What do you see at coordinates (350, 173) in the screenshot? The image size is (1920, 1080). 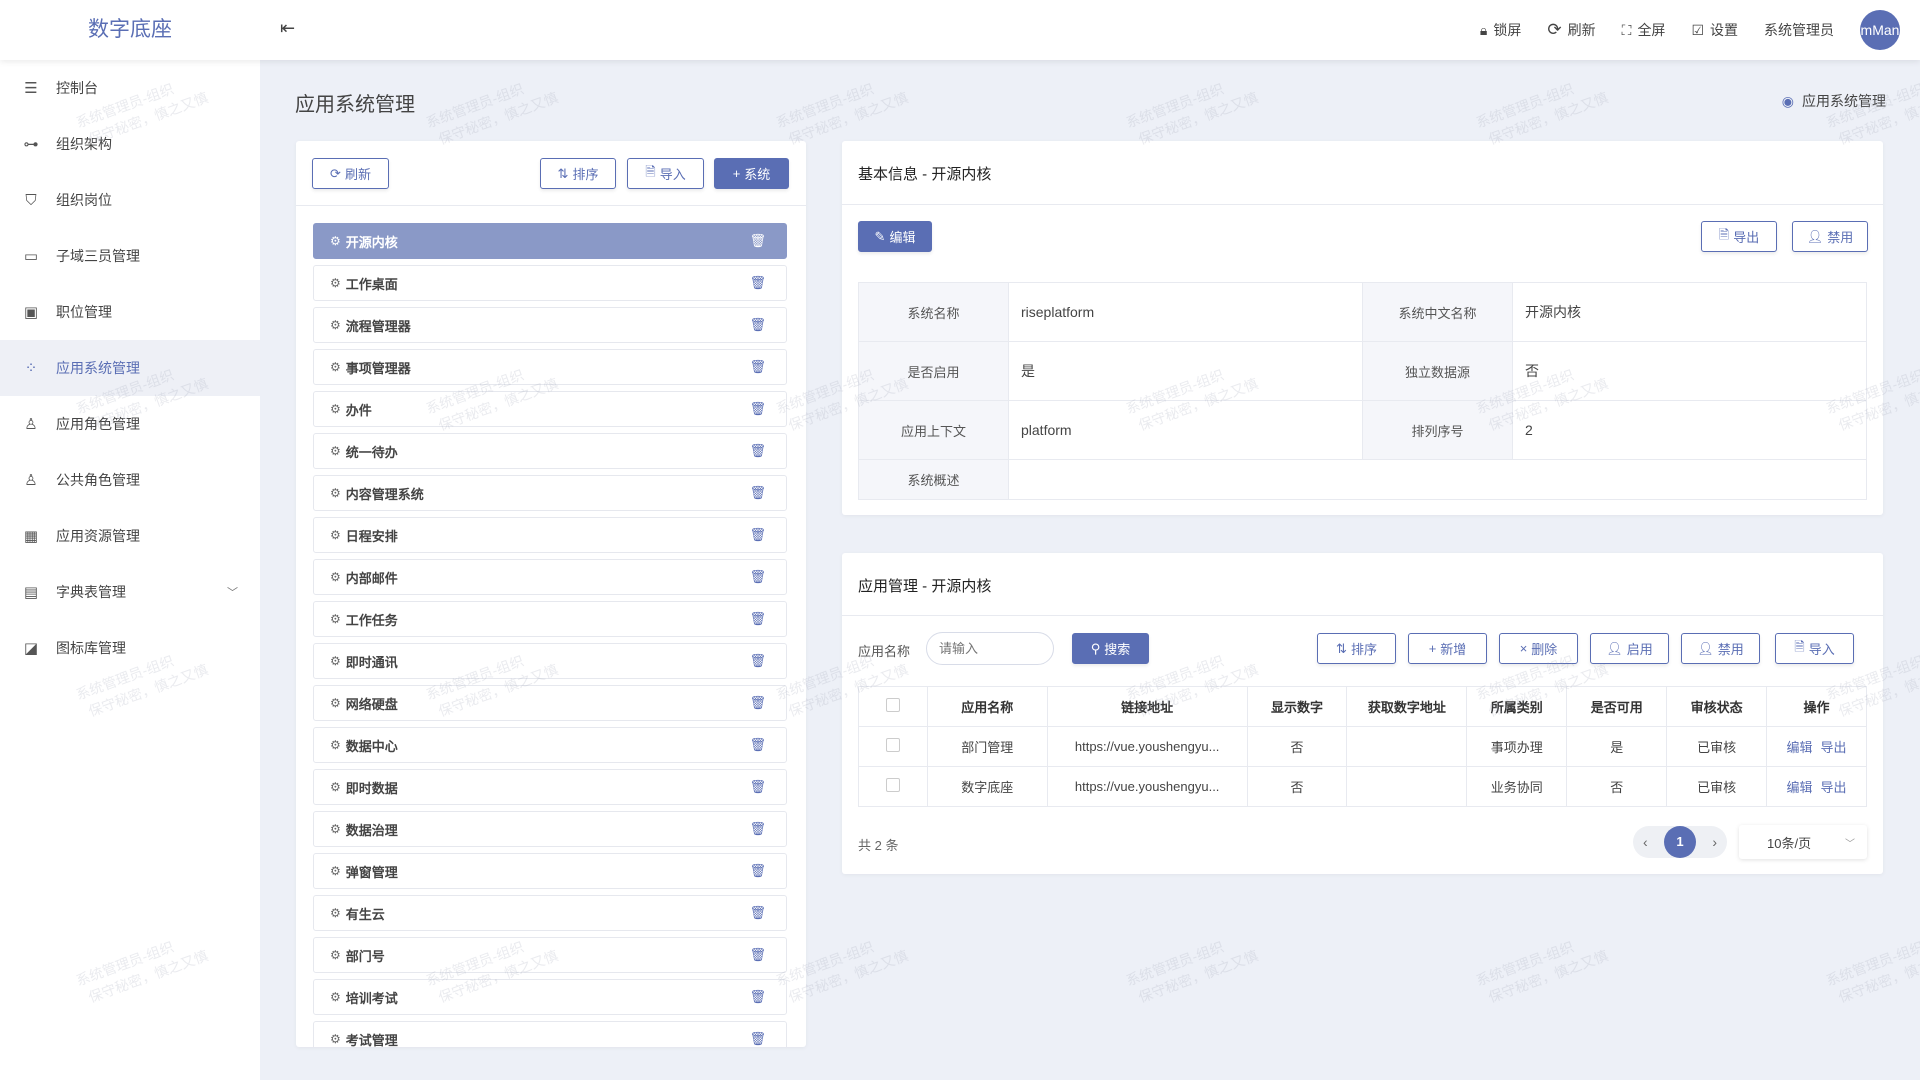 I see `refresh-list-button: ⟳ 刷新` at bounding box center [350, 173].